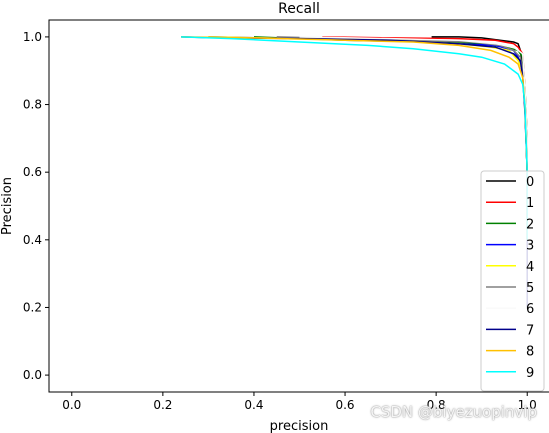 The width and height of the screenshot is (549, 433). What do you see at coordinates (530, 309) in the screenshot?
I see `legend-label-6: 6` at bounding box center [530, 309].